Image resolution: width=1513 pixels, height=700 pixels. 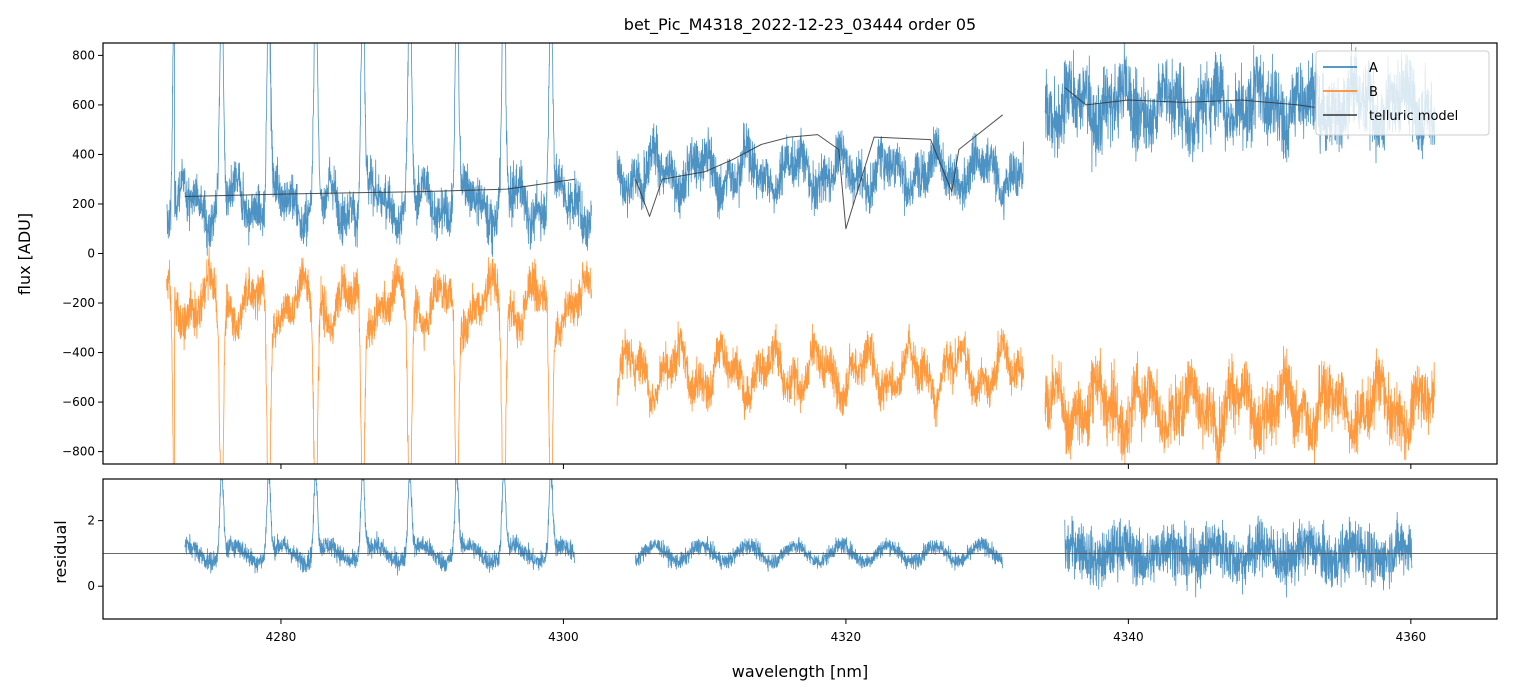 What do you see at coordinates (1128, 637) in the screenshot?
I see `x-tick-label: 4340` at bounding box center [1128, 637].